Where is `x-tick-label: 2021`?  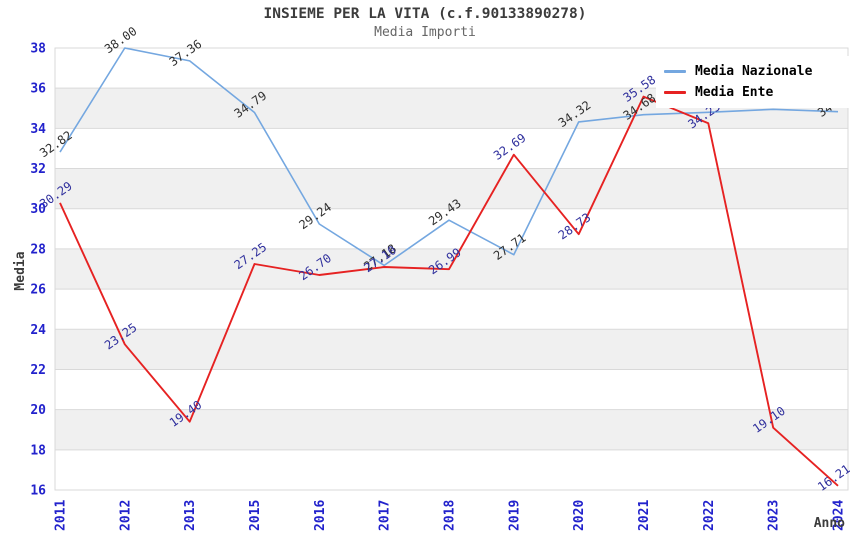
x-tick-label: 2021 is located at coordinates (644, 515).